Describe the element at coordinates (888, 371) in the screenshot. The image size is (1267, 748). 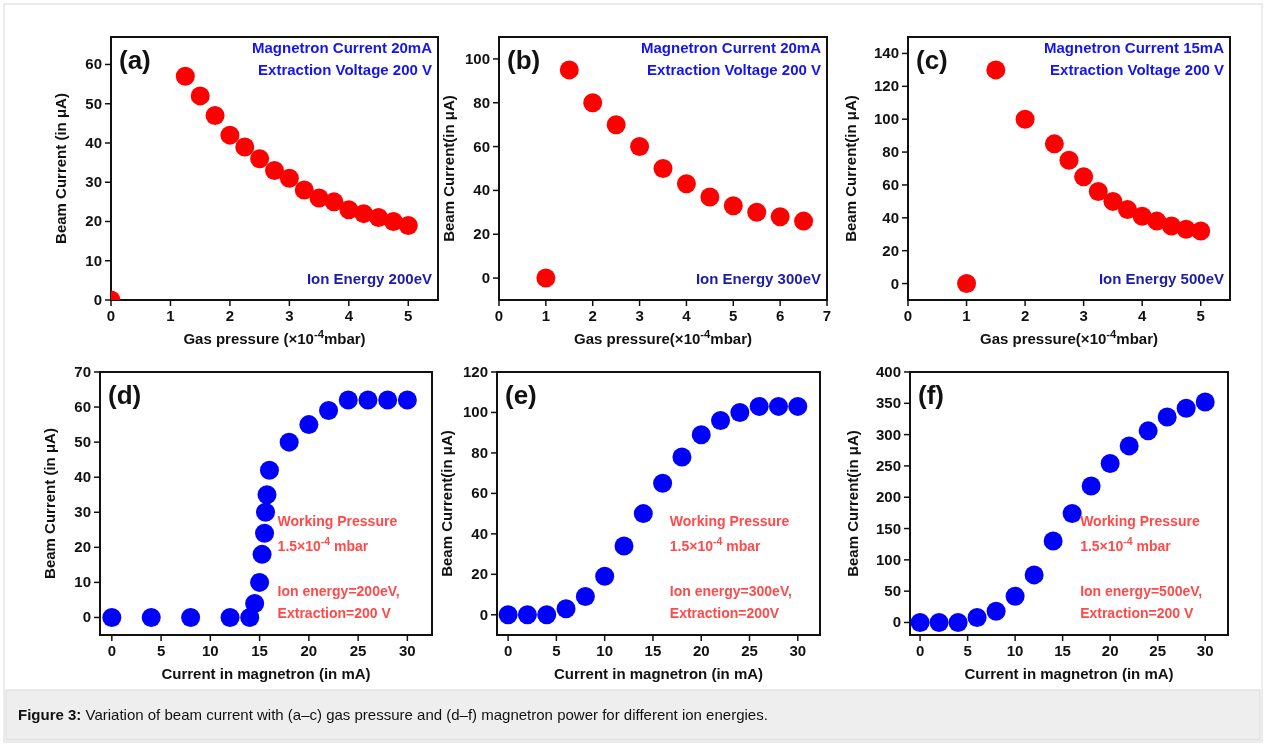
I see `y-tick-label: 400` at that location.